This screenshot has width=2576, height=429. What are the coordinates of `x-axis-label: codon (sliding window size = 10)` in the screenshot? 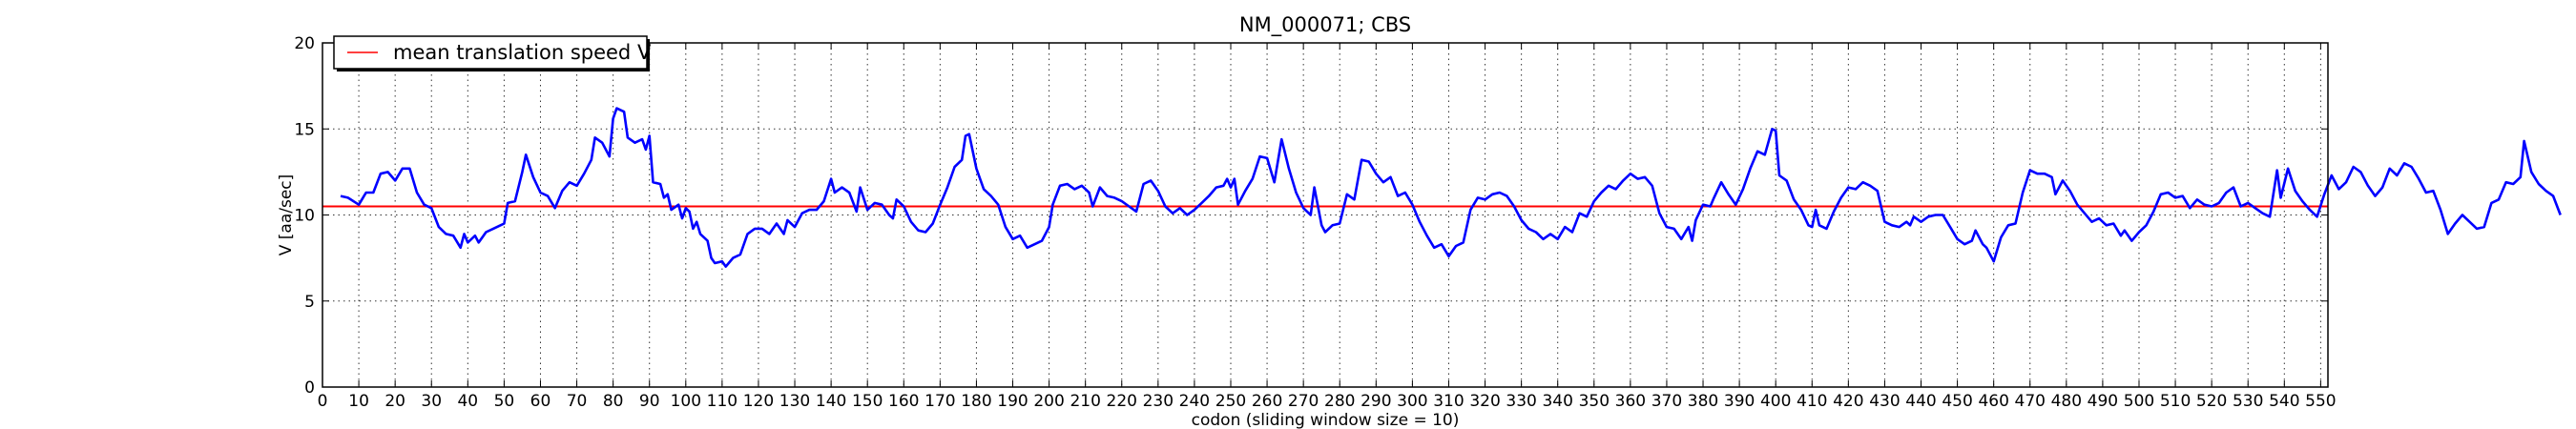 It's located at (1326, 420).